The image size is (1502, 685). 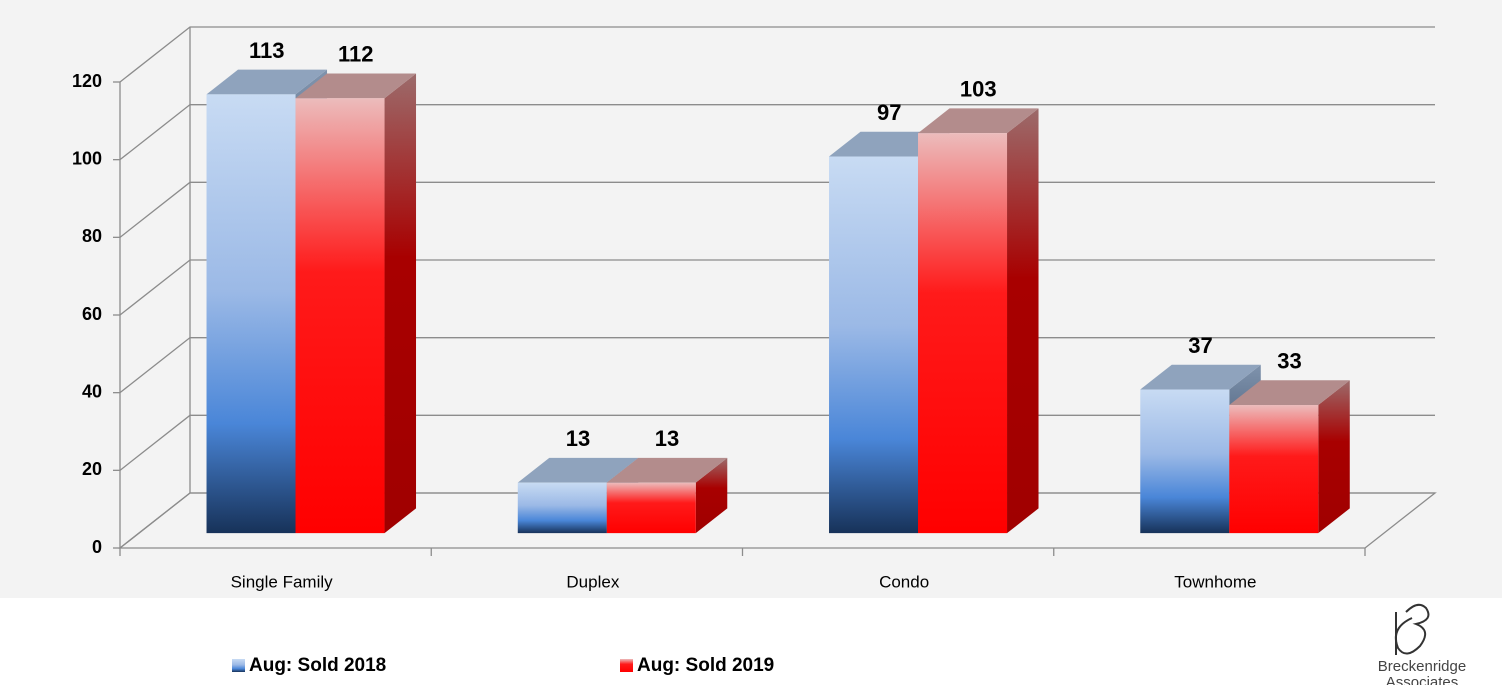 What do you see at coordinates (1422, 666) in the screenshot?
I see `logo-text: Breckenridge` at bounding box center [1422, 666].